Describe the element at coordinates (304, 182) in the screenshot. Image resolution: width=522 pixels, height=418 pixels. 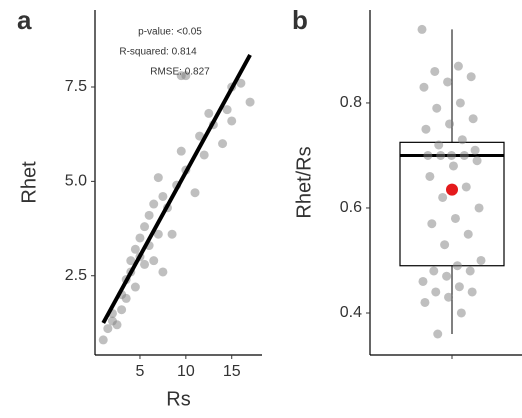
I see `y-axis-title: Rhet/Rs` at that location.